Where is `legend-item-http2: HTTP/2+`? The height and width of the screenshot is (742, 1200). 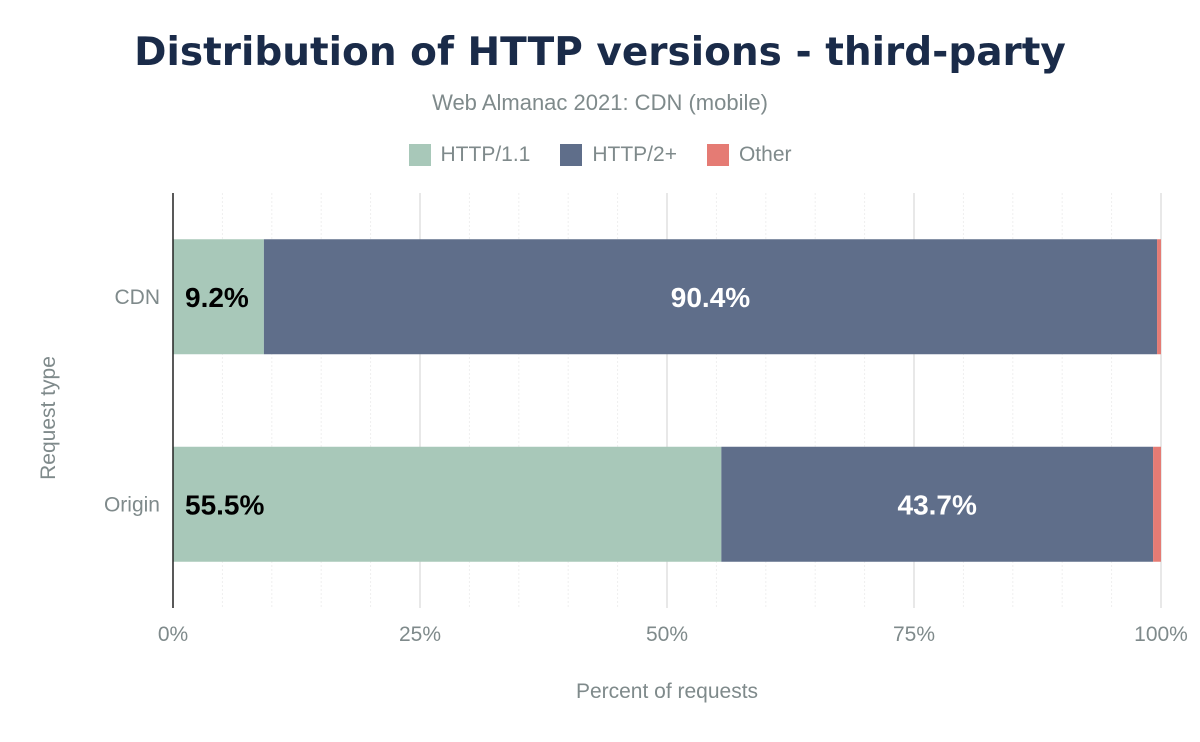
legend-item-http2: HTTP/2+ is located at coordinates (618, 155).